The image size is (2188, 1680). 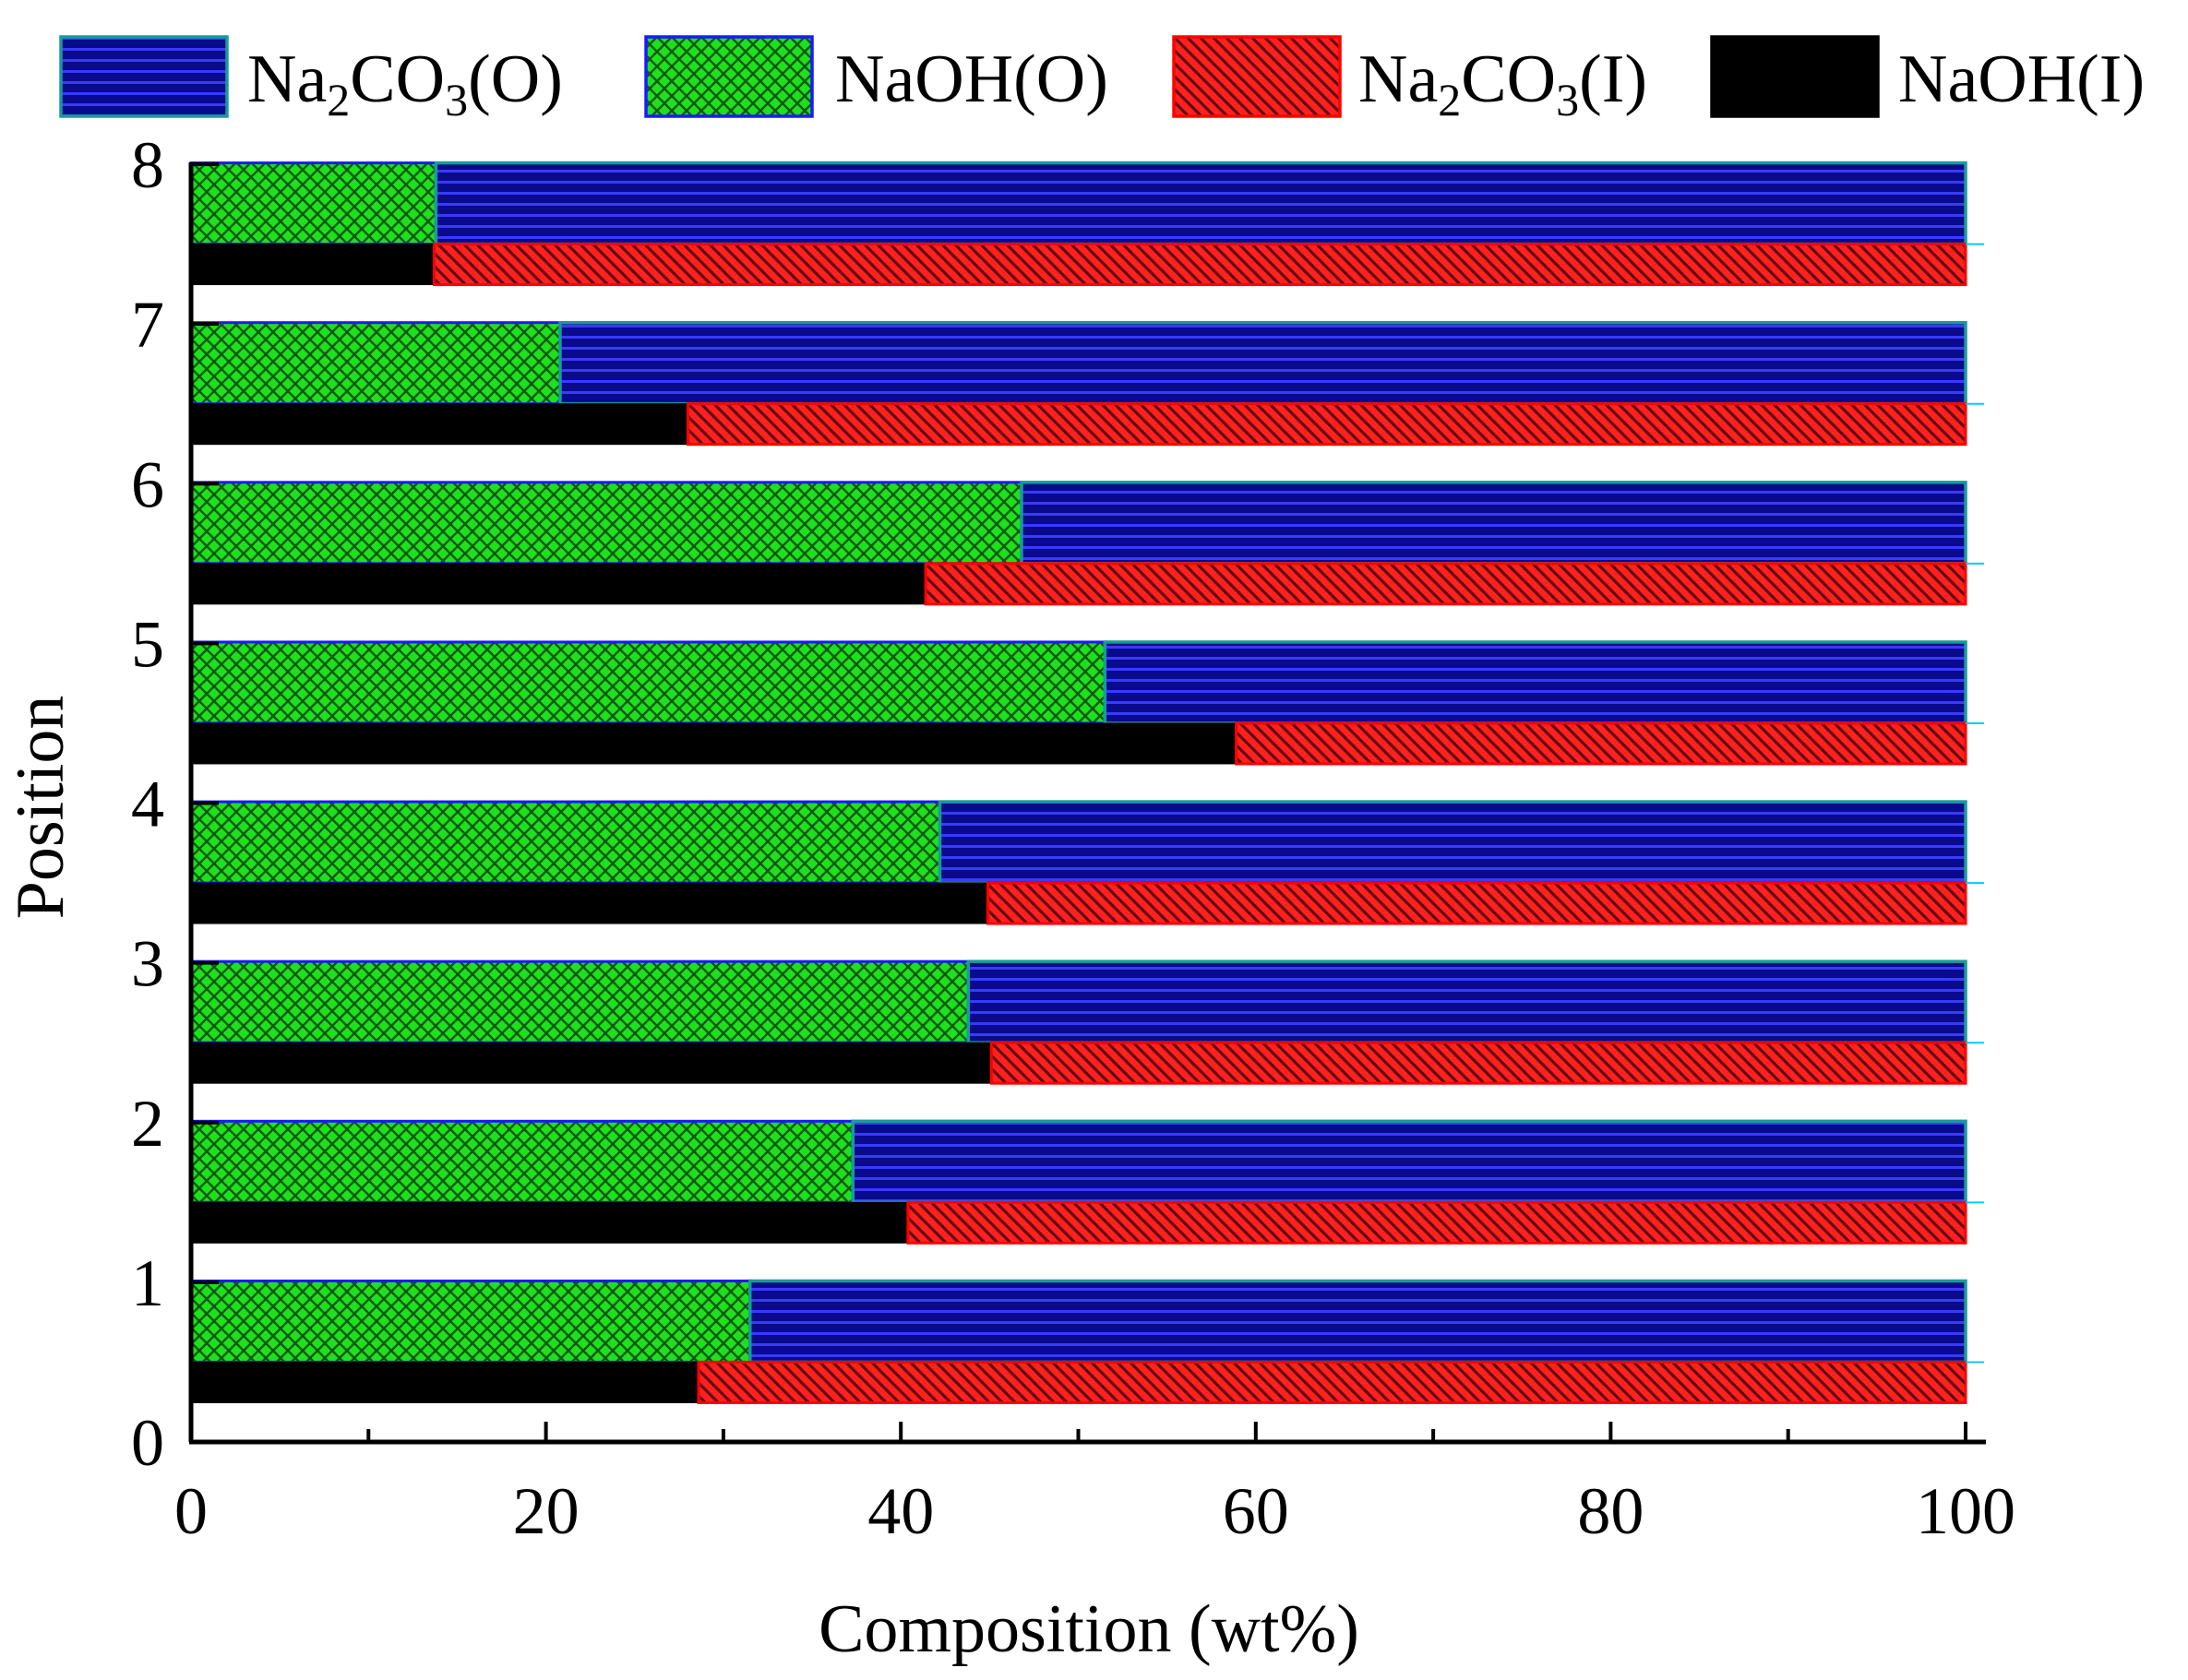 I want to click on legend: Na2CO3(O) NaOH(O) Na2CO3(I) NaOH(I), so click(x=1102, y=80).